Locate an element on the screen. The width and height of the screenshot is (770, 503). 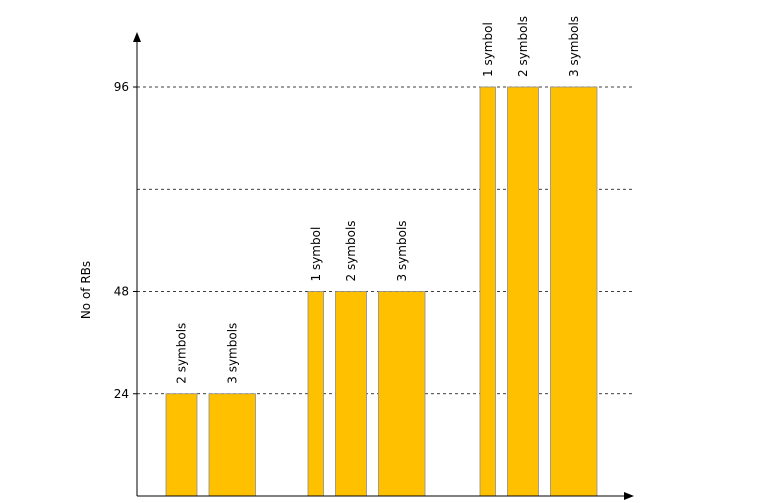
y-tick-label: 48 is located at coordinates (121, 292).